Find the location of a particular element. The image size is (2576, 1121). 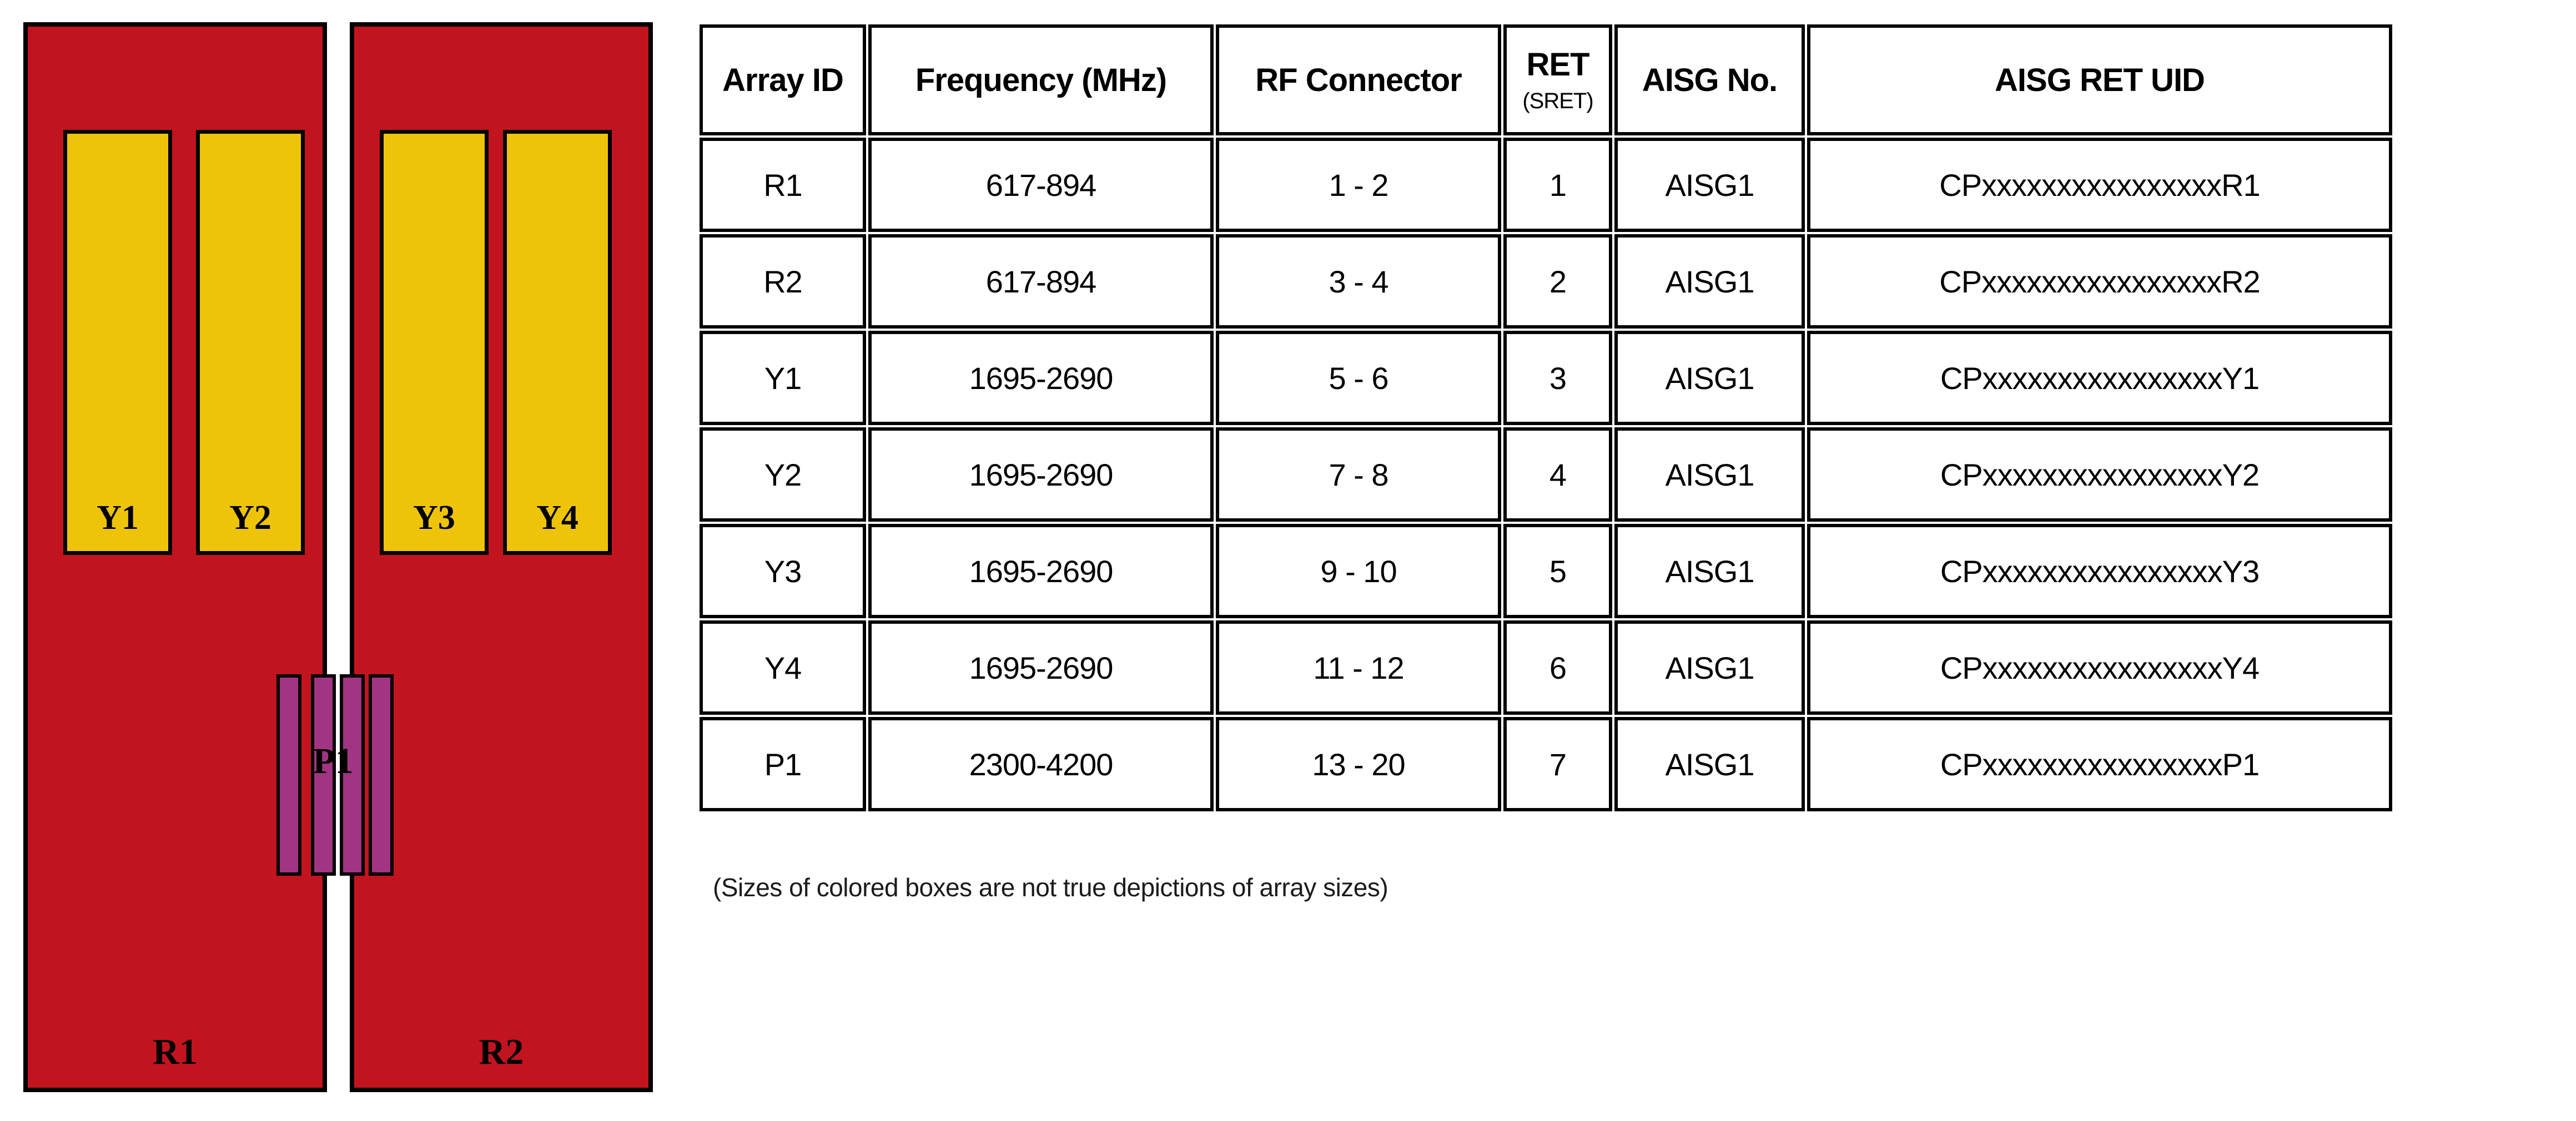

ret-cell: 2 is located at coordinates (1558, 282).